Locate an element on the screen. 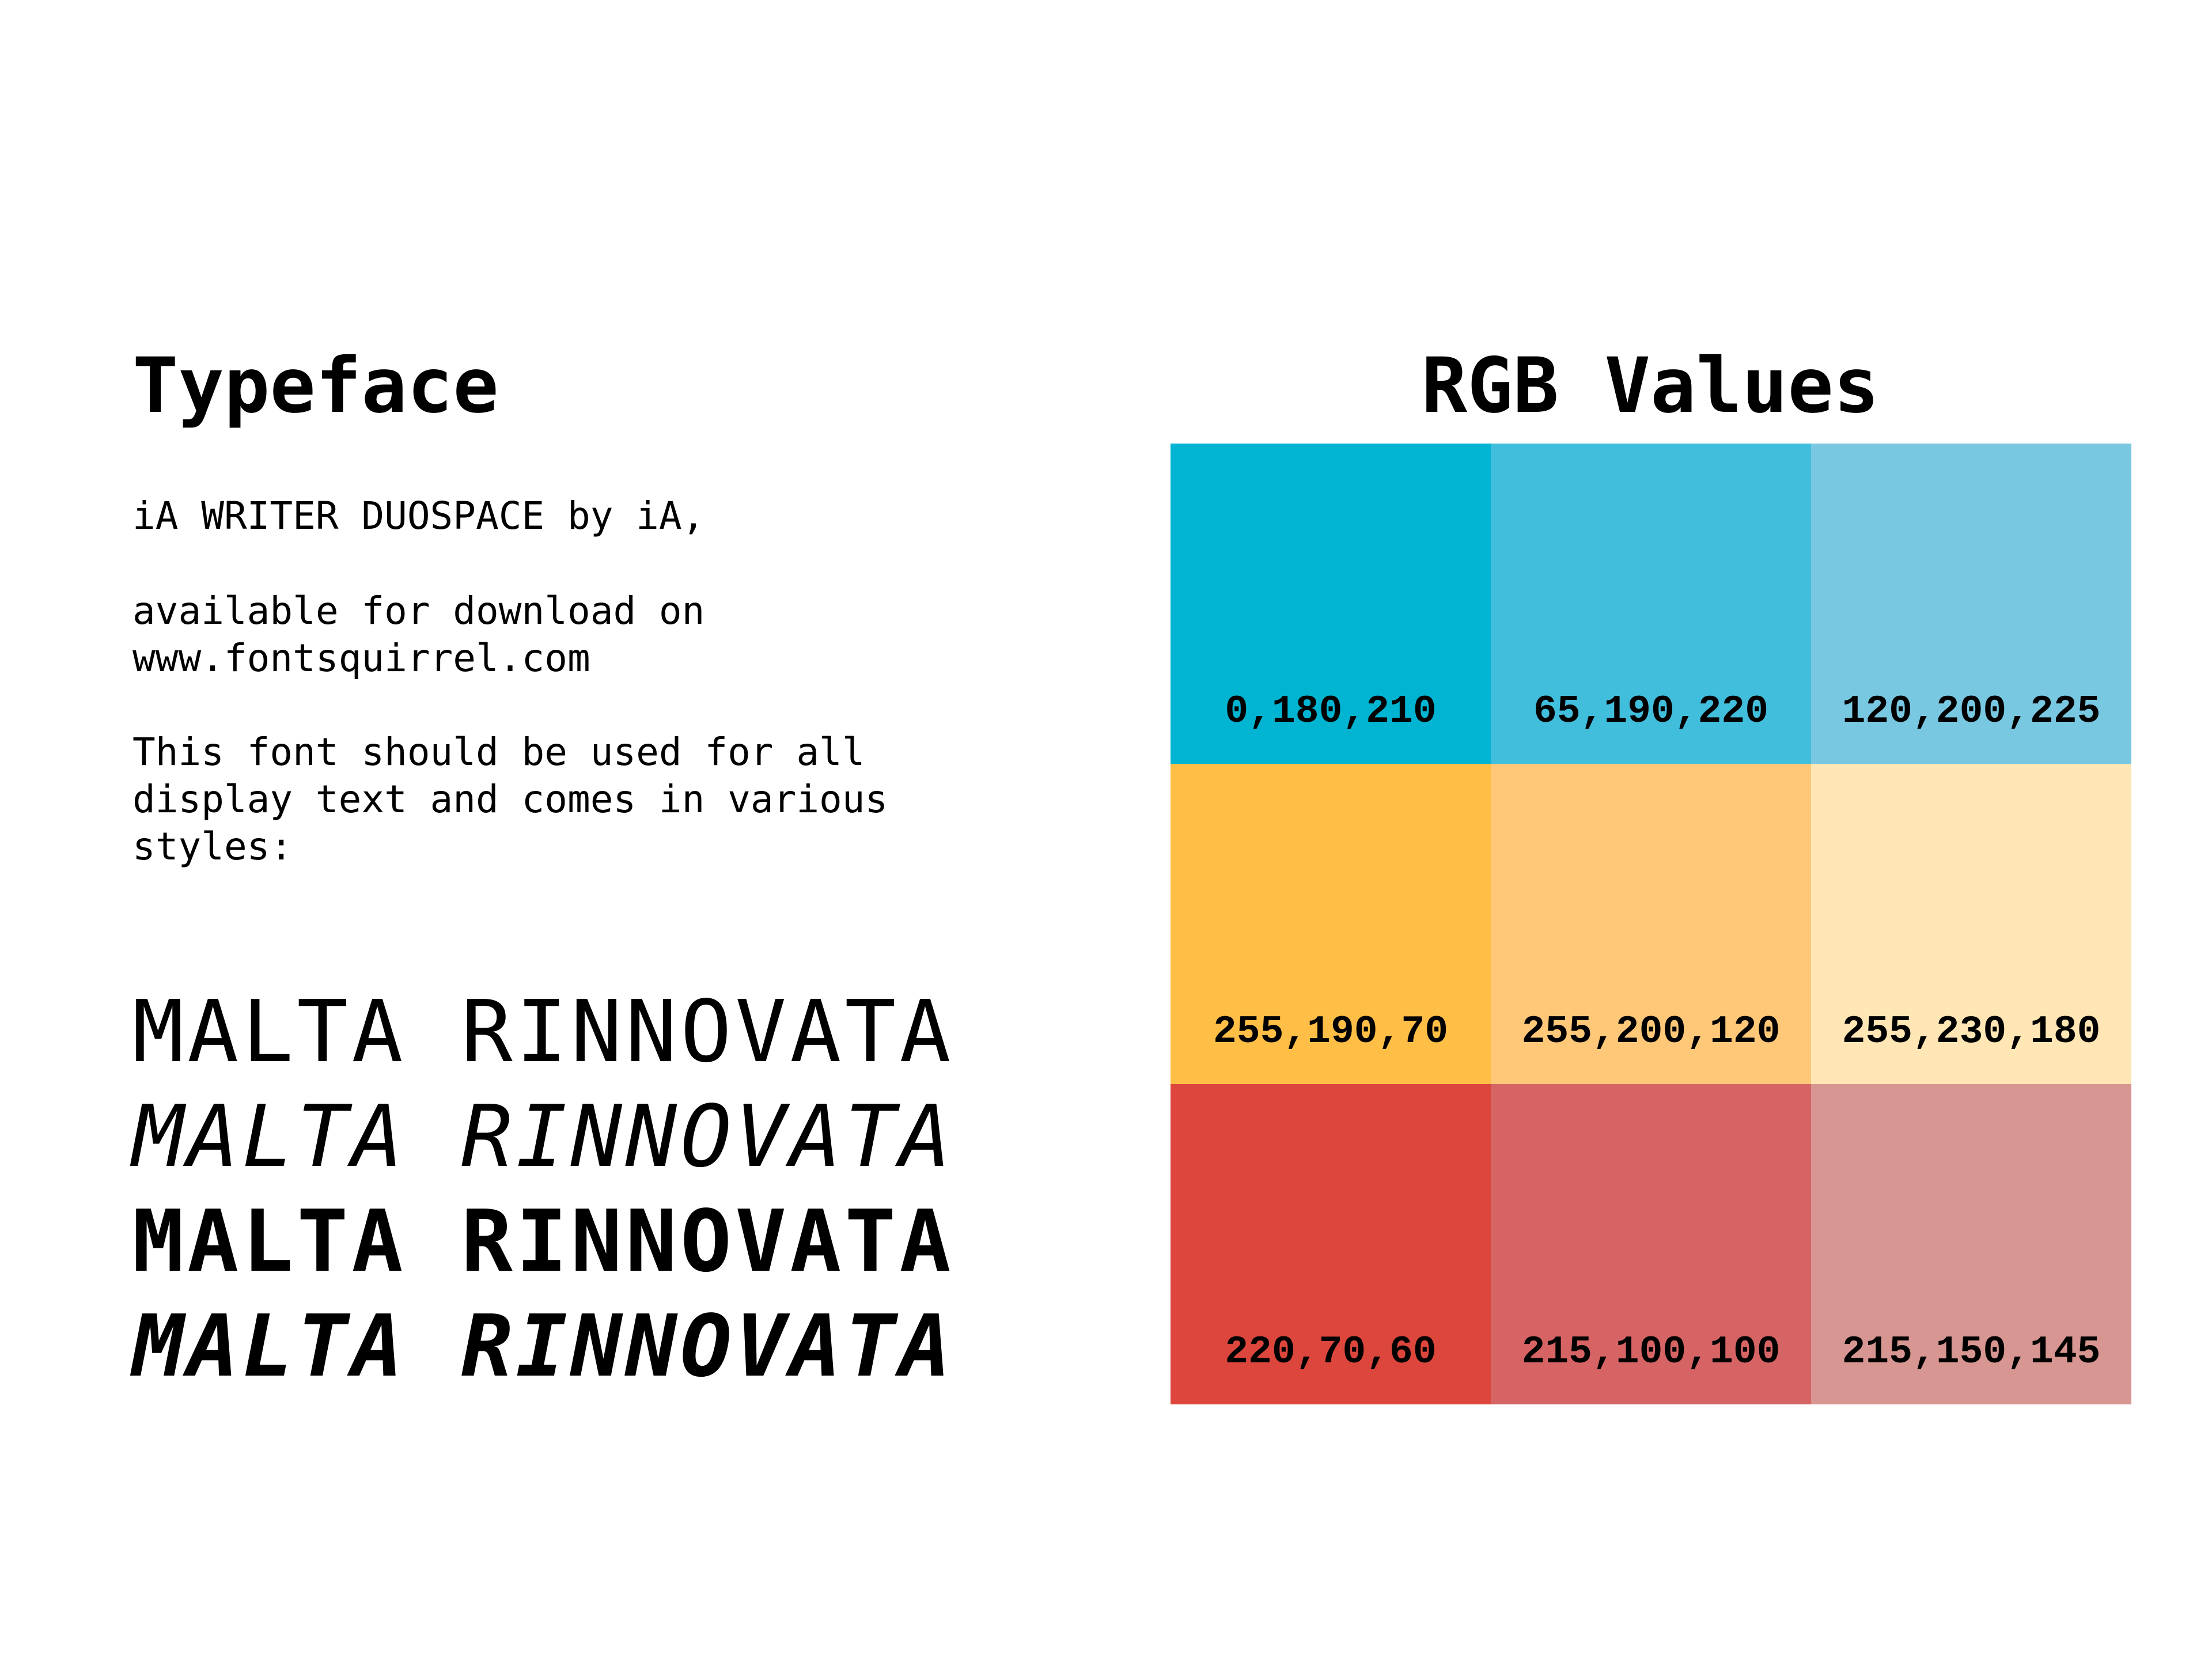 The width and height of the screenshot is (2212, 1659). sample-regular: MALTA RINNOVATA is located at coordinates (543, 1031).